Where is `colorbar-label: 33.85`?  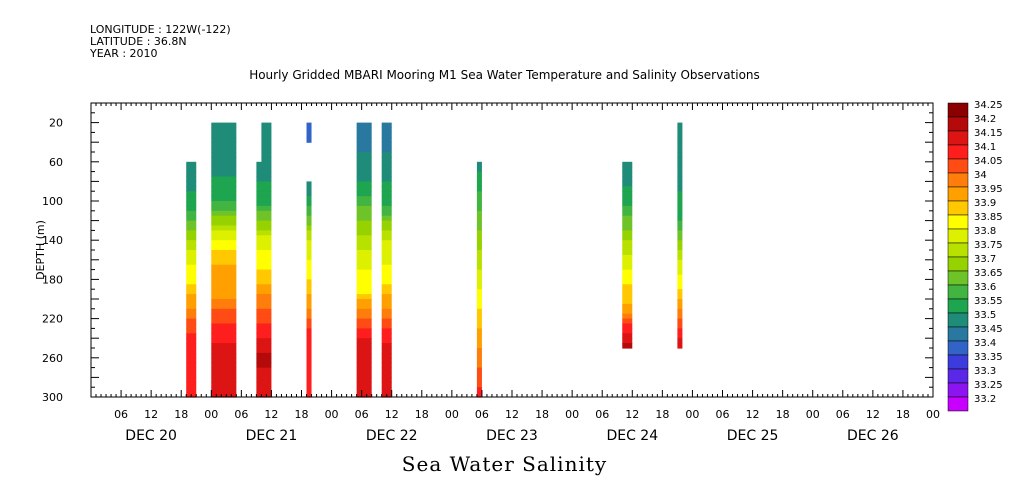 colorbar-label: 33.85 is located at coordinates (988, 217).